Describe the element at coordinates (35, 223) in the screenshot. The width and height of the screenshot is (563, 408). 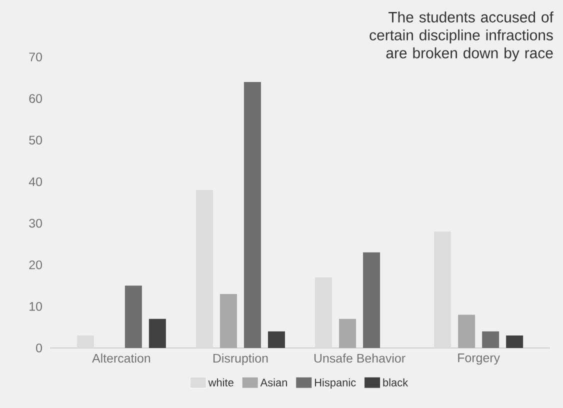
I see `y-tick-label: 30` at that location.